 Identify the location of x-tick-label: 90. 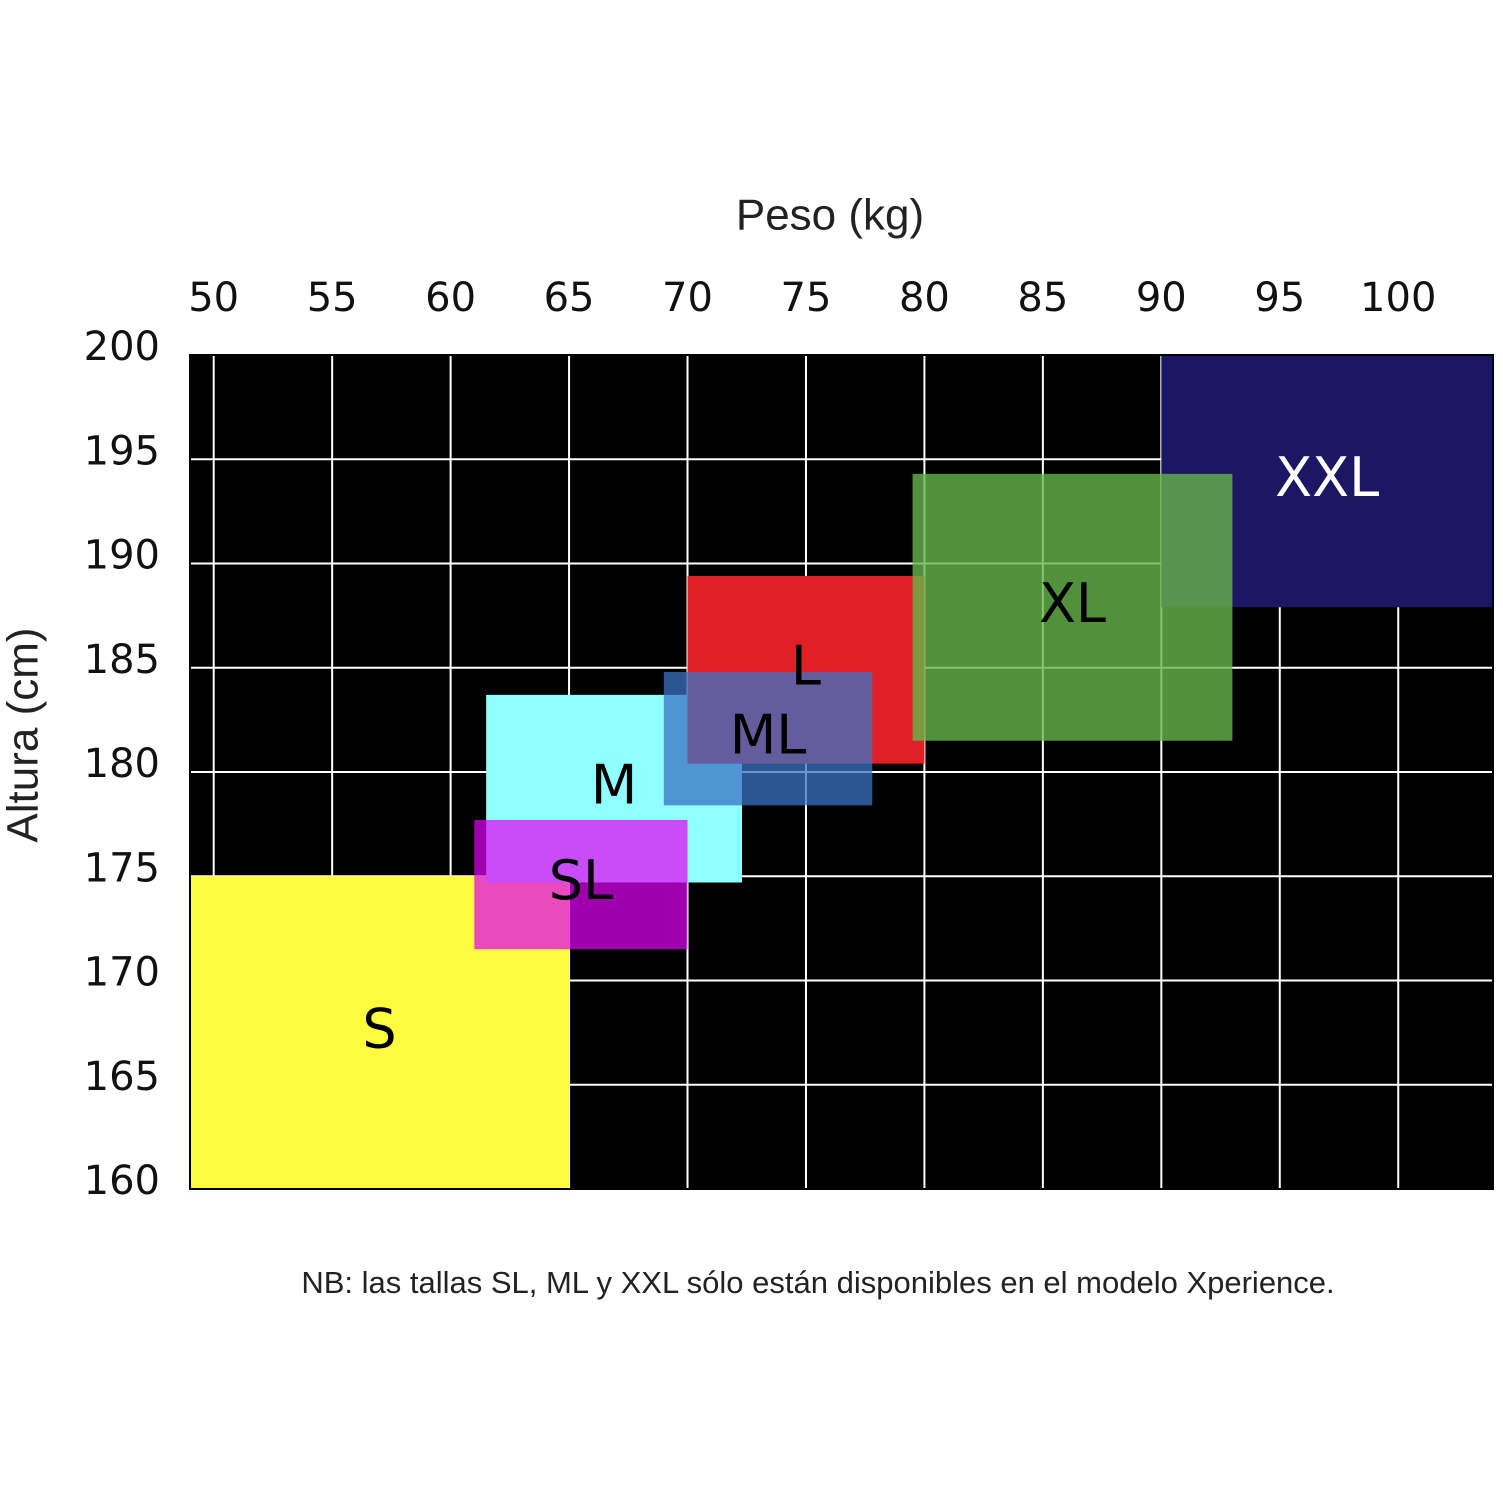
(1161, 298).